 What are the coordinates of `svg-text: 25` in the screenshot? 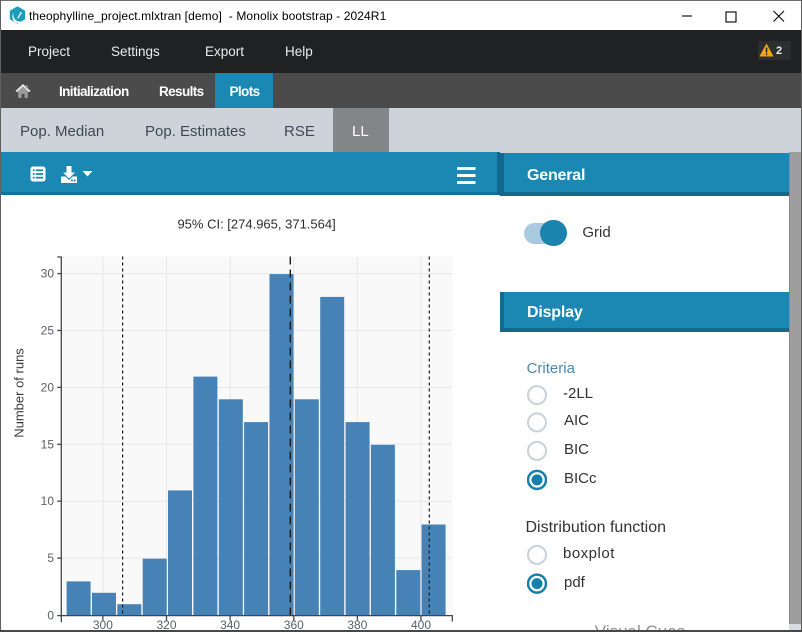 It's located at (48, 331).